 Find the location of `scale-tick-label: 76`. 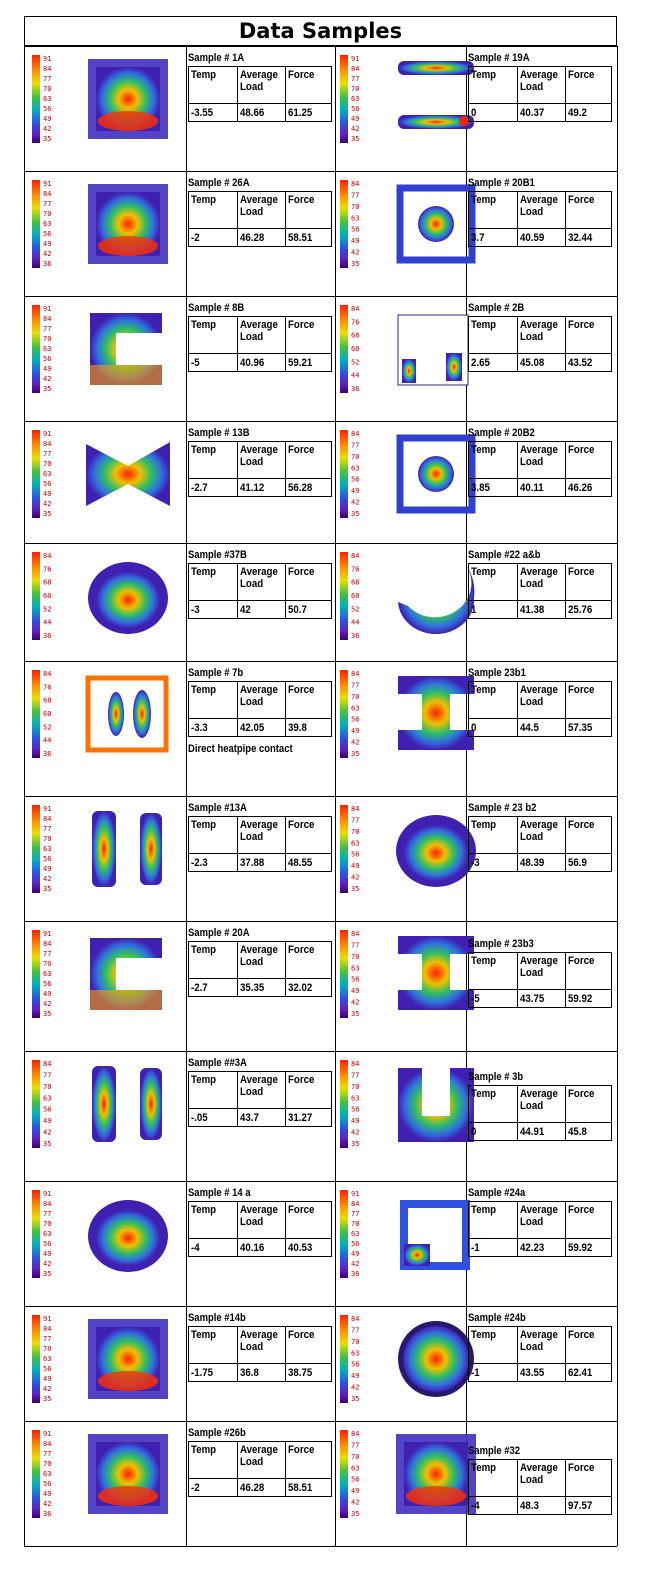

scale-tick-label: 76 is located at coordinates (355, 322).